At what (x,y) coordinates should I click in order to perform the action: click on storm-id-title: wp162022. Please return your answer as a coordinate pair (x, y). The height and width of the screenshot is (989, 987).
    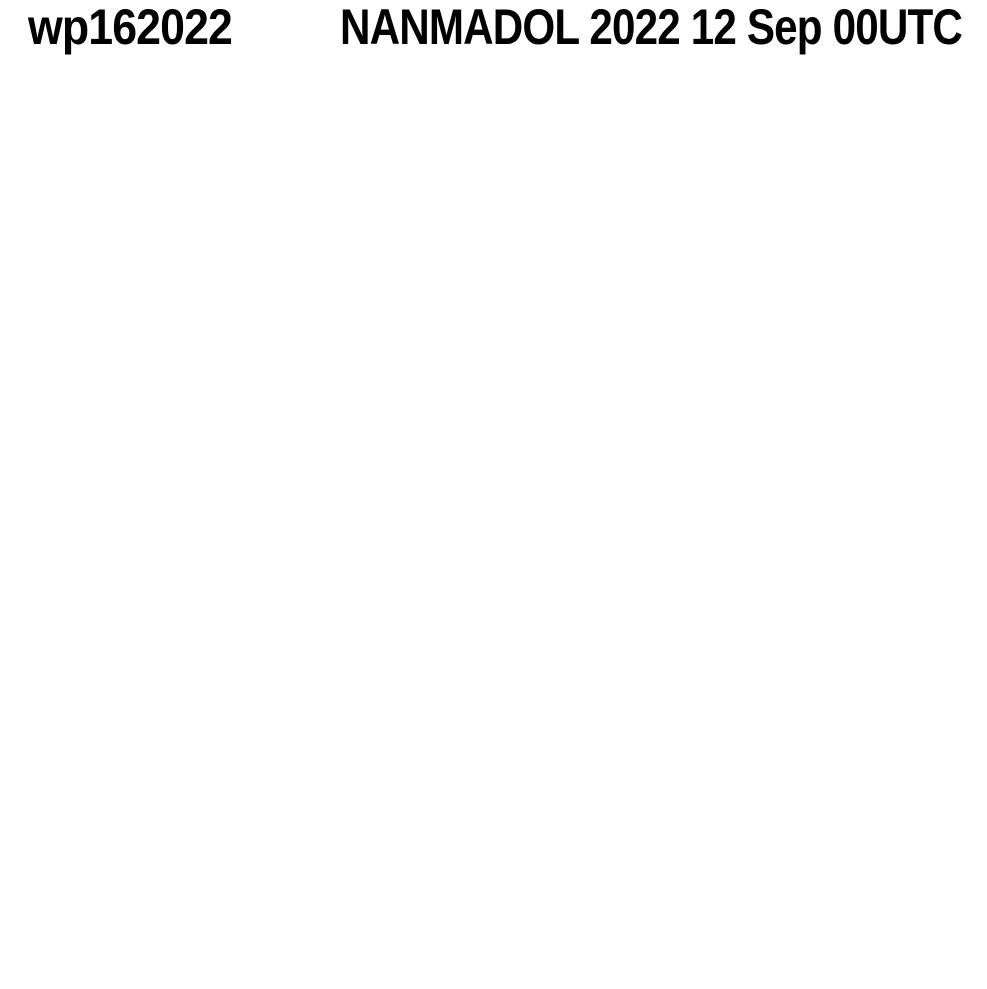
    Looking at the image, I should click on (129, 27).